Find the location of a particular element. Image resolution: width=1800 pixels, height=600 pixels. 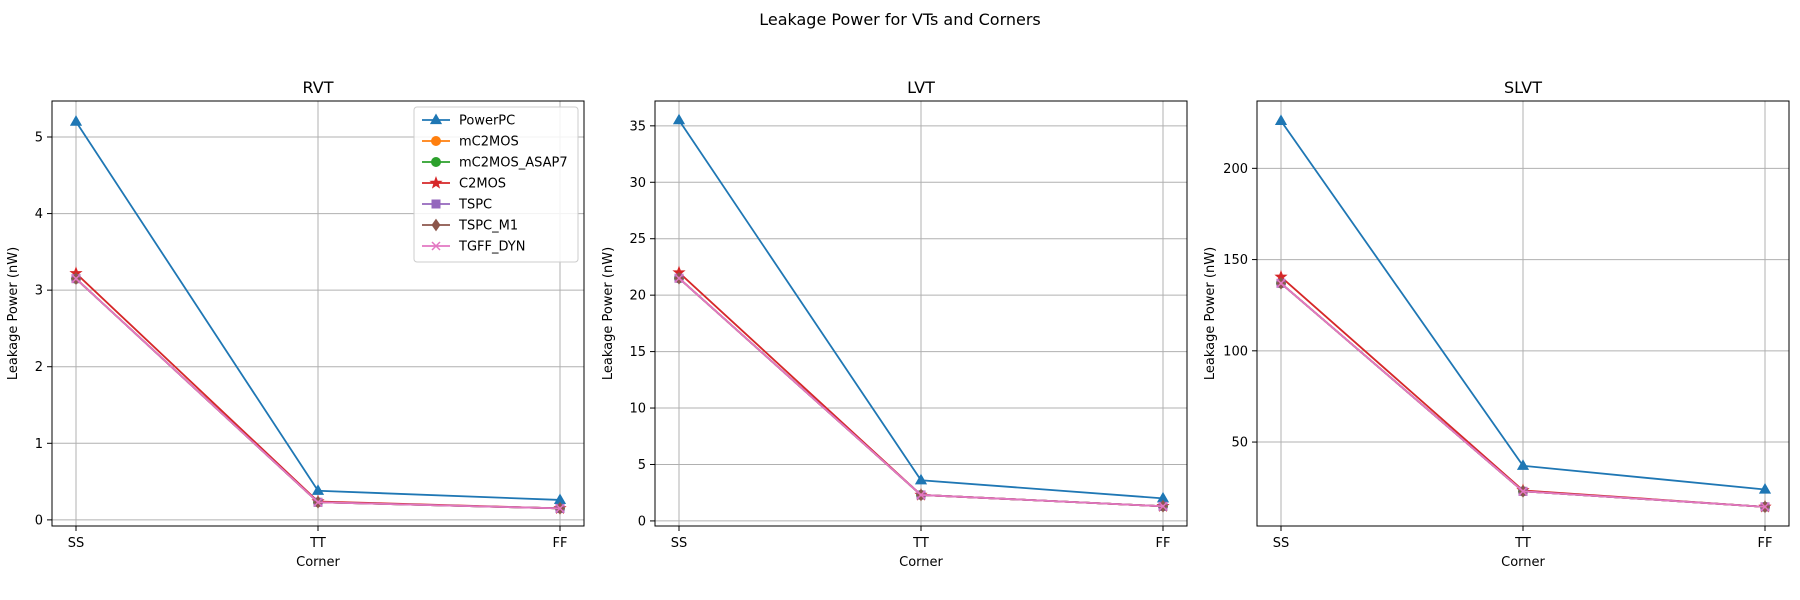

legend-entry: TGFF_DYN is located at coordinates (473, 247).